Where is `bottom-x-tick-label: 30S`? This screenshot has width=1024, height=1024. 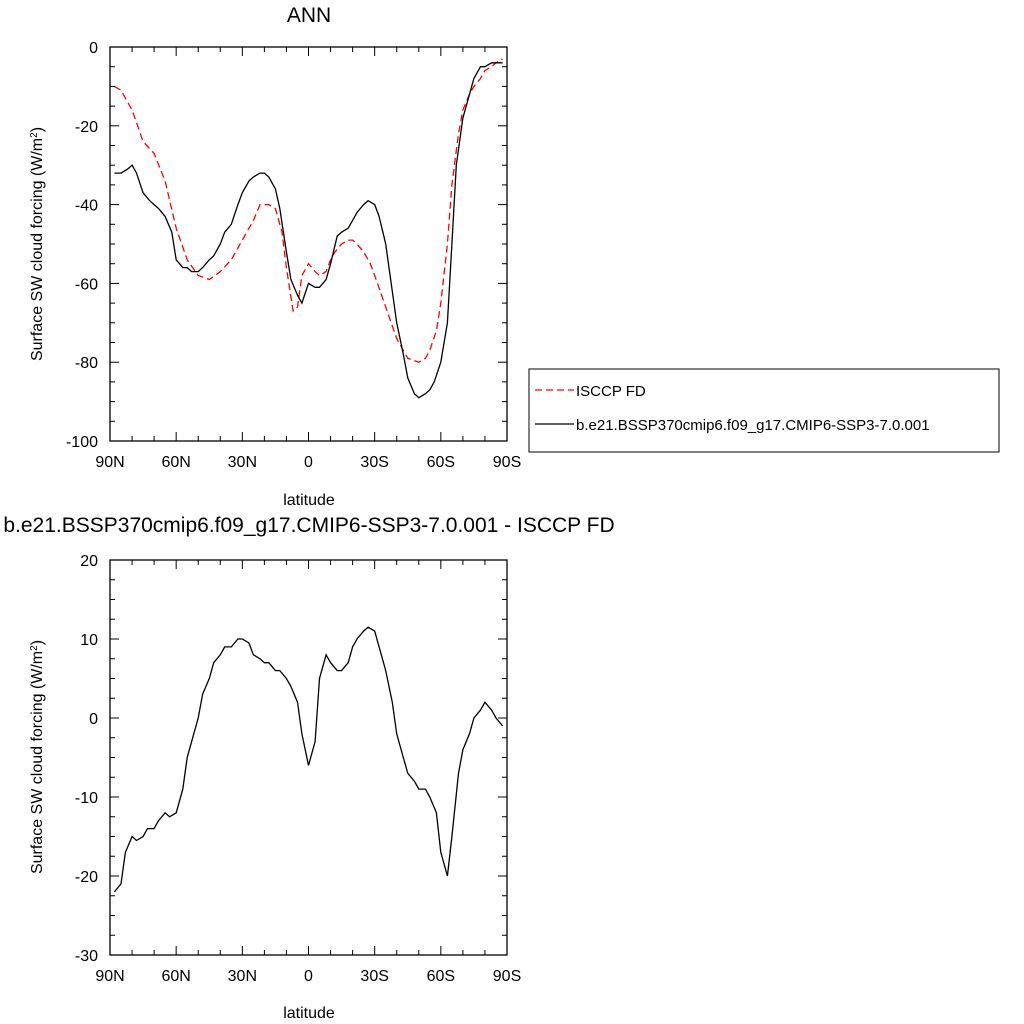 bottom-x-tick-label: 30S is located at coordinates (374, 976).